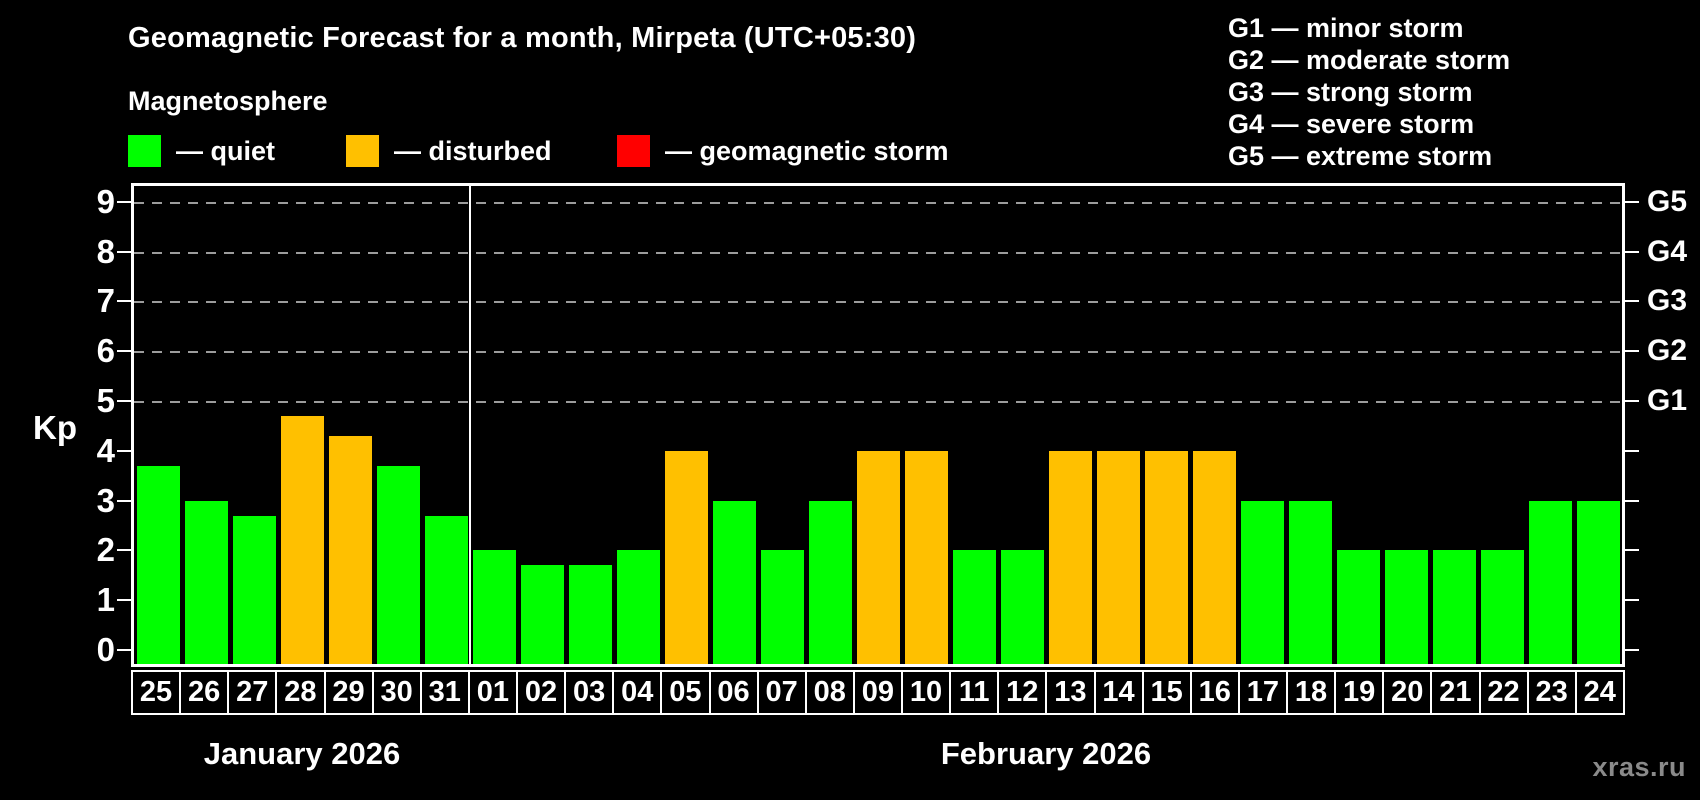  What do you see at coordinates (1118, 692) in the screenshot?
I see `day-label-14: 14` at bounding box center [1118, 692].